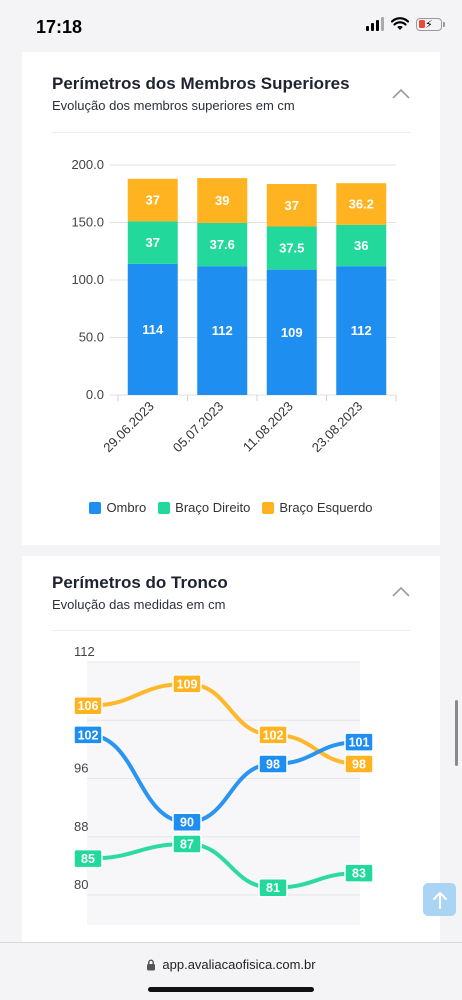 The width and height of the screenshot is (462, 1000). Describe the element at coordinates (213, 507) in the screenshot. I see `legend-label: Braço Direito` at that location.